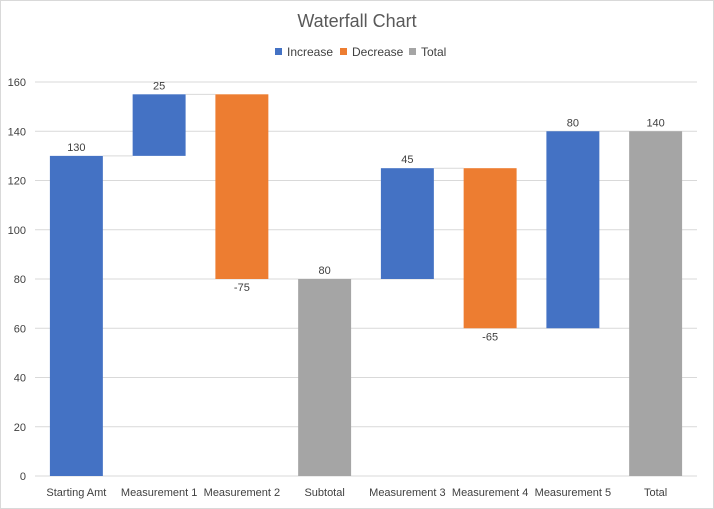 The width and height of the screenshot is (714, 509). I want to click on legend: Increase Decrease Total, so click(360, 52).